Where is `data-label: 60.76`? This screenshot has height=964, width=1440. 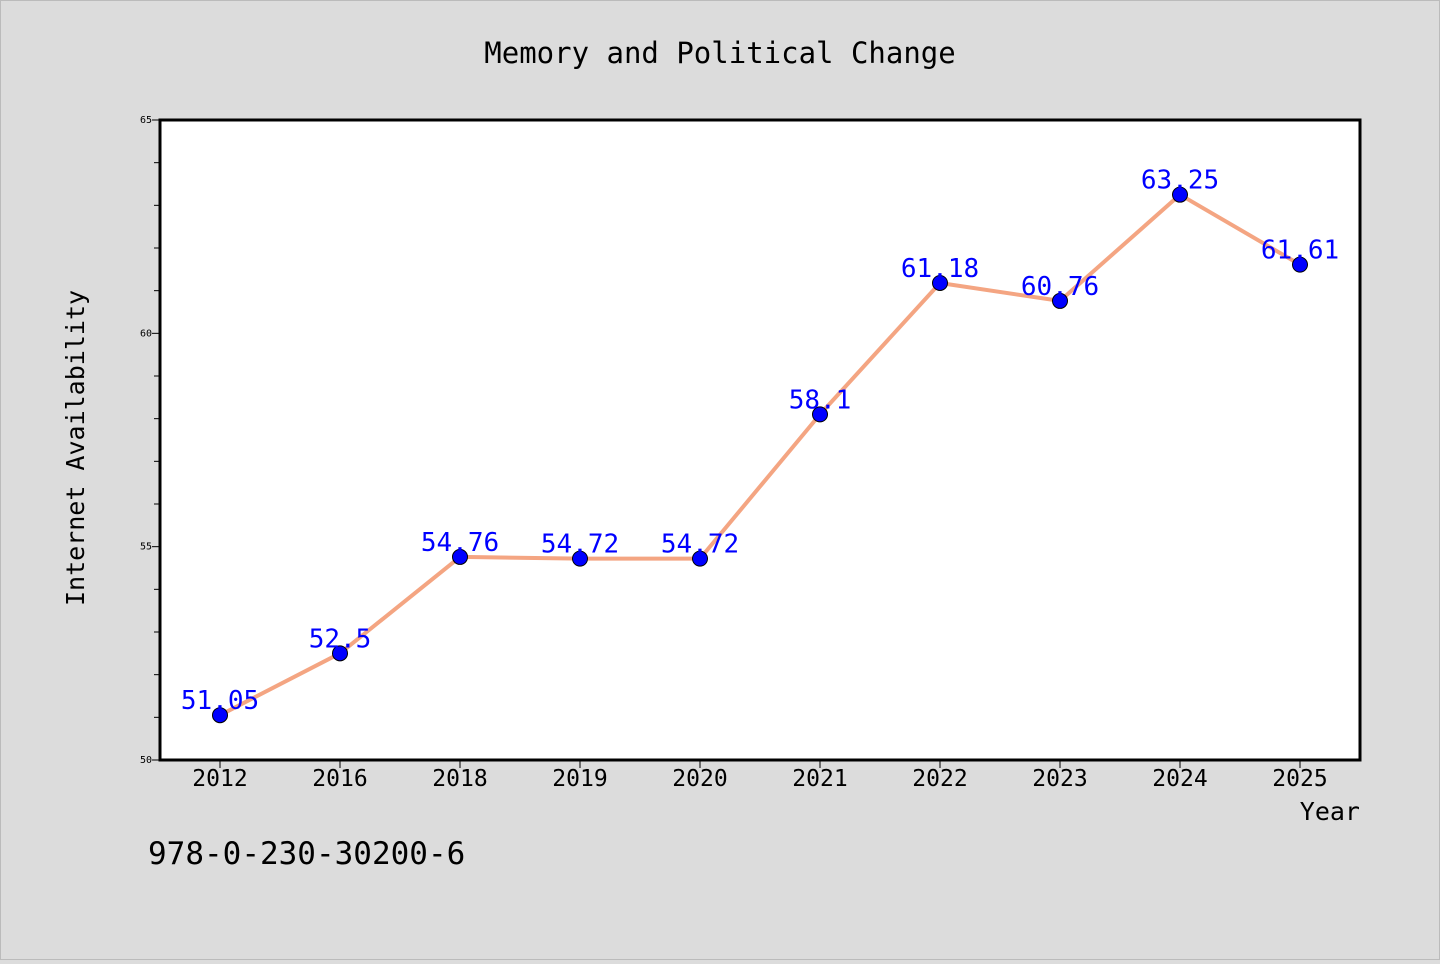 data-label: 60.76 is located at coordinates (1060, 287).